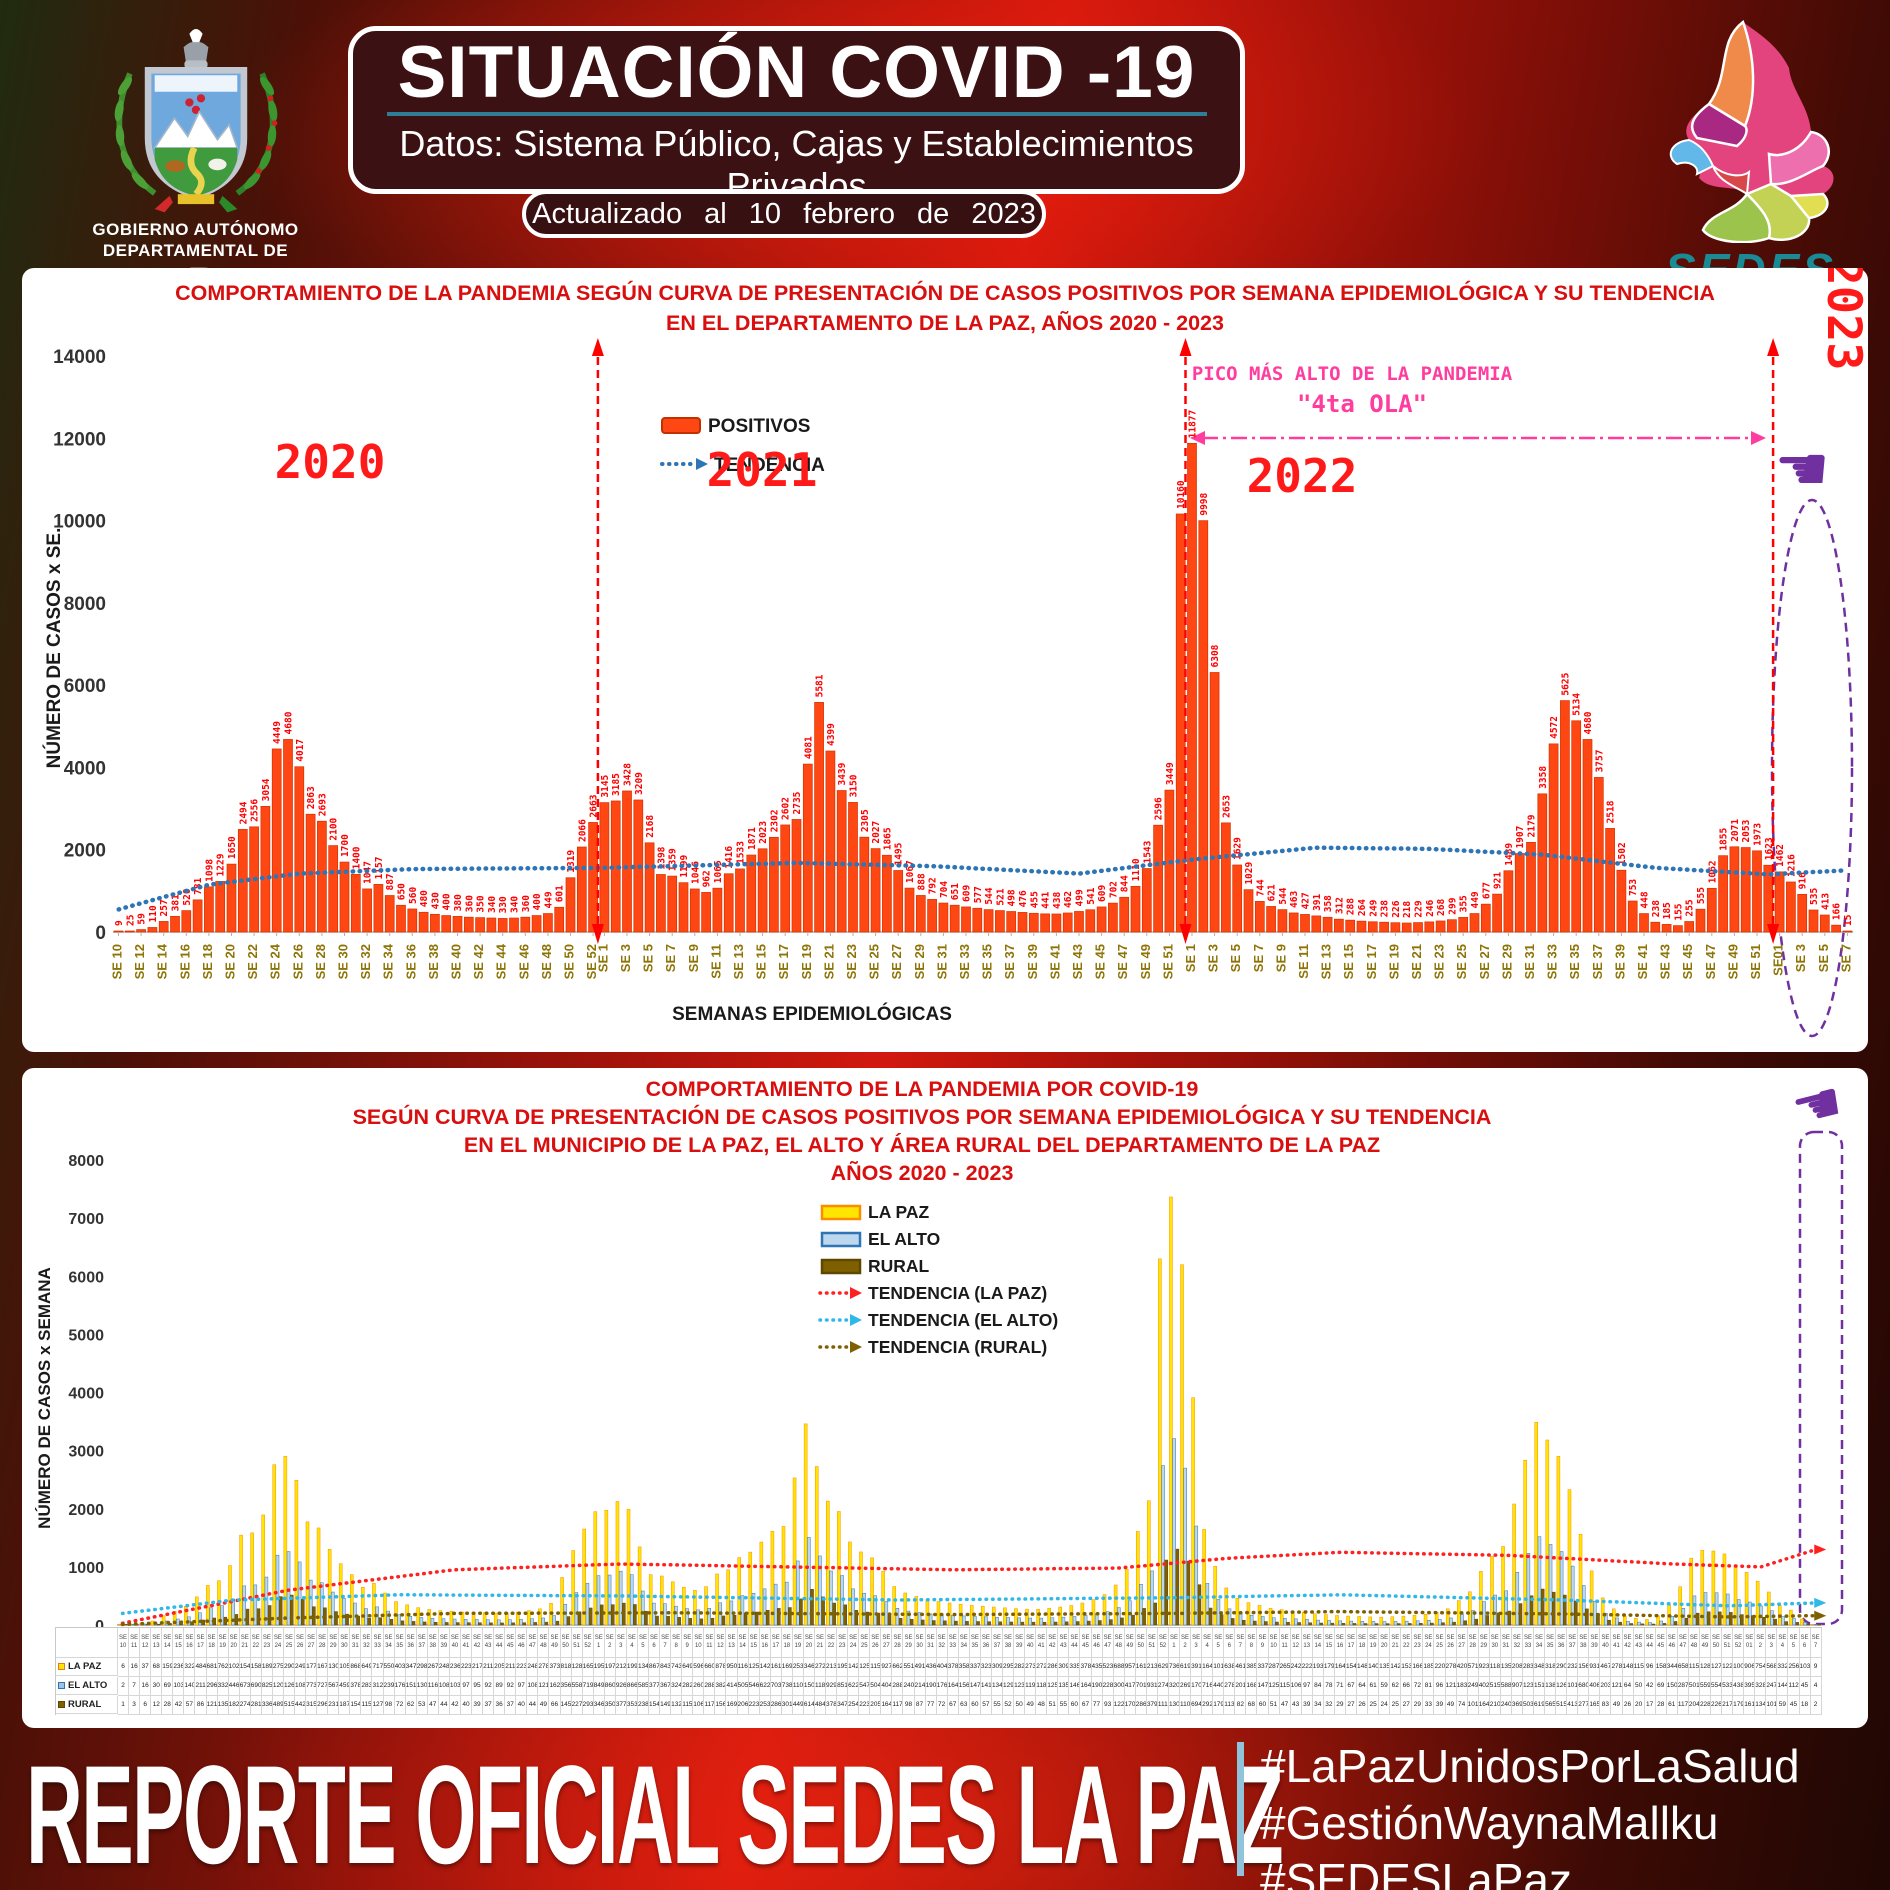 Image resolution: width=1890 pixels, height=1890 pixels. Describe the element at coordinates (1484, 1643) in the screenshot. I see `table-week-header: SE 29` at that location.